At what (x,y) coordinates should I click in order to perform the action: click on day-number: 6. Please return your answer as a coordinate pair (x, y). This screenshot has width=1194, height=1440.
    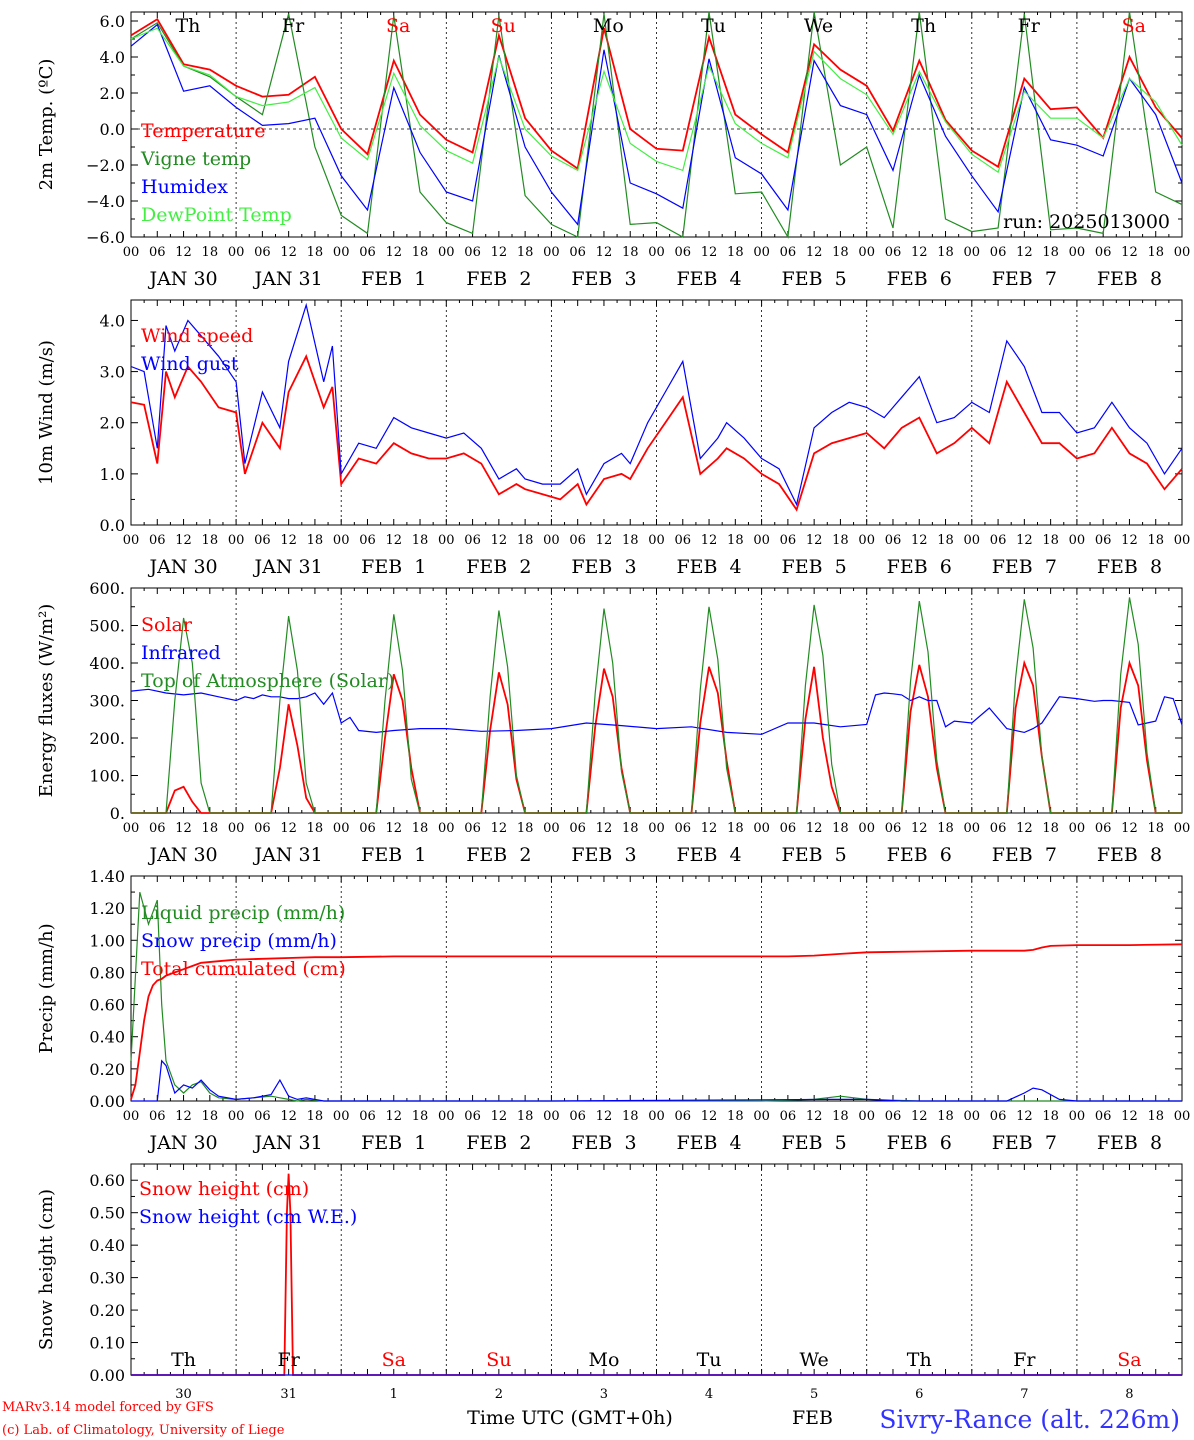
    Looking at the image, I should click on (919, 1394).